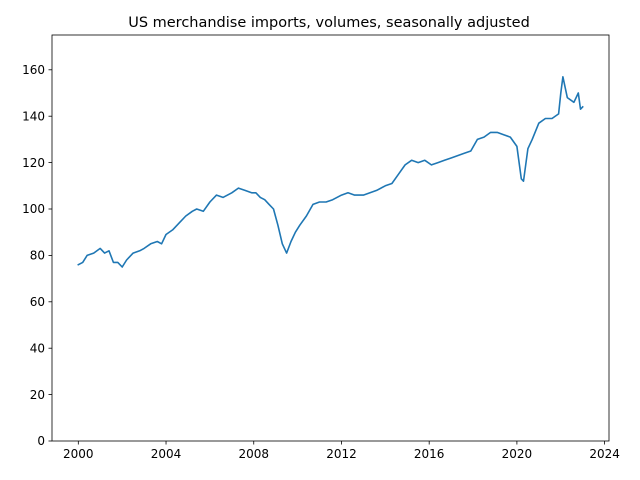 The height and width of the screenshot is (480, 640). I want to click on y-tick-label: 160, so click(33, 70).